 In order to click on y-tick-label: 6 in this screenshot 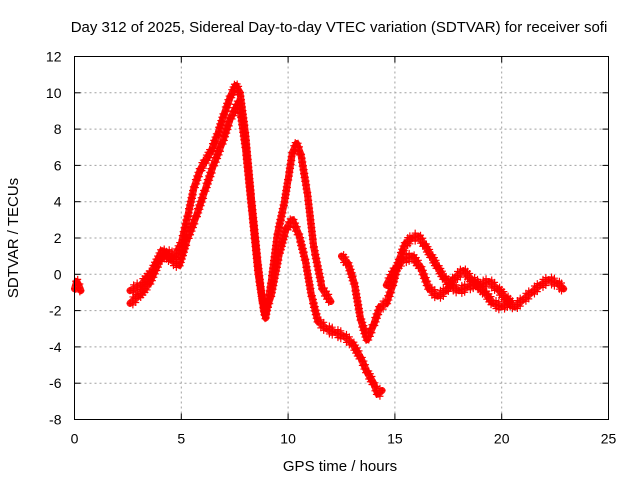, I will do `click(58, 165)`.